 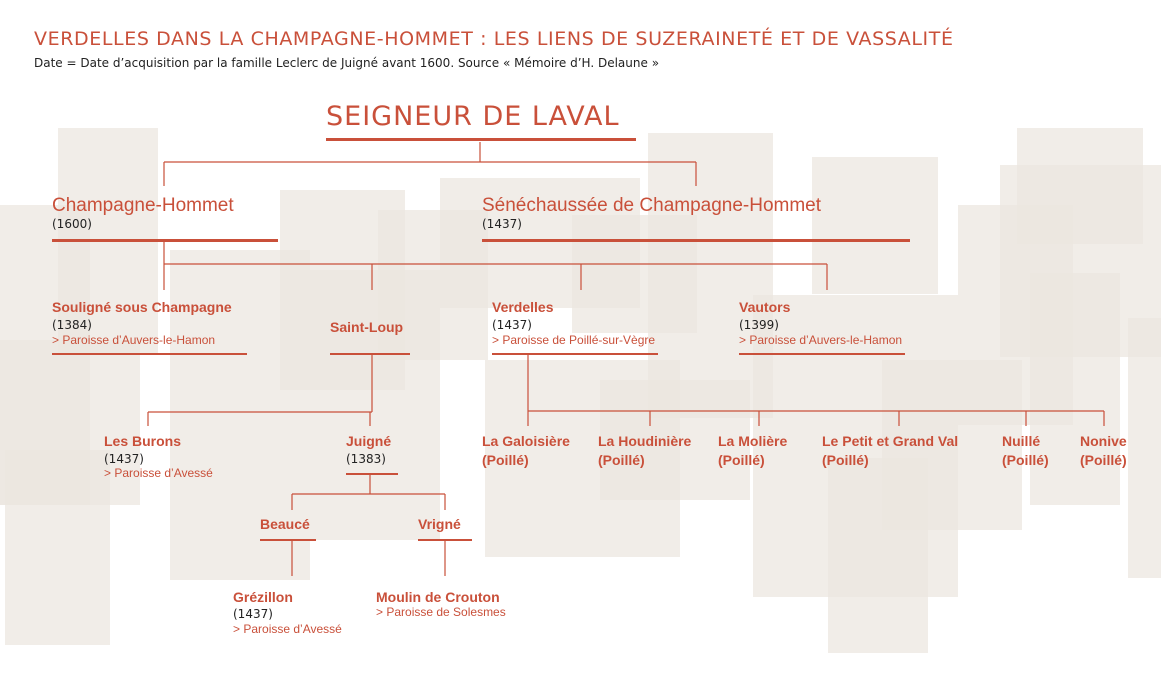 I want to click on petit-grand-val-sub: (Poillé), so click(x=845, y=460).